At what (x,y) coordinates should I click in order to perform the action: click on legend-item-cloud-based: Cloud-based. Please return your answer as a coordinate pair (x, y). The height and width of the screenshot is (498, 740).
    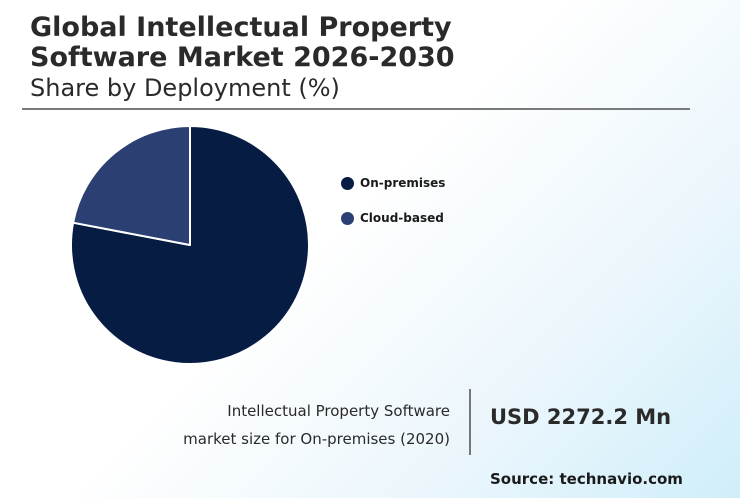
    Looking at the image, I should click on (393, 218).